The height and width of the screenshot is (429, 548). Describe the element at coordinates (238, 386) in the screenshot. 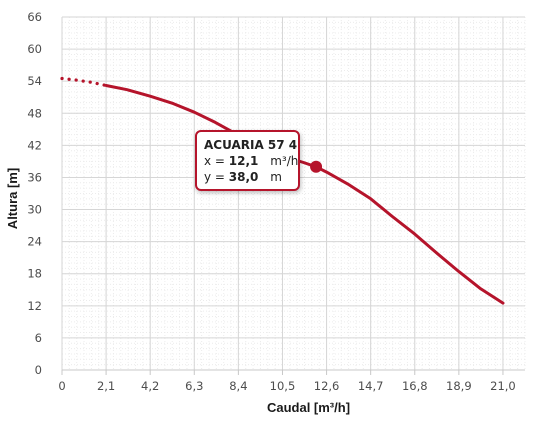

I see `x-tick-label: 8,4` at that location.